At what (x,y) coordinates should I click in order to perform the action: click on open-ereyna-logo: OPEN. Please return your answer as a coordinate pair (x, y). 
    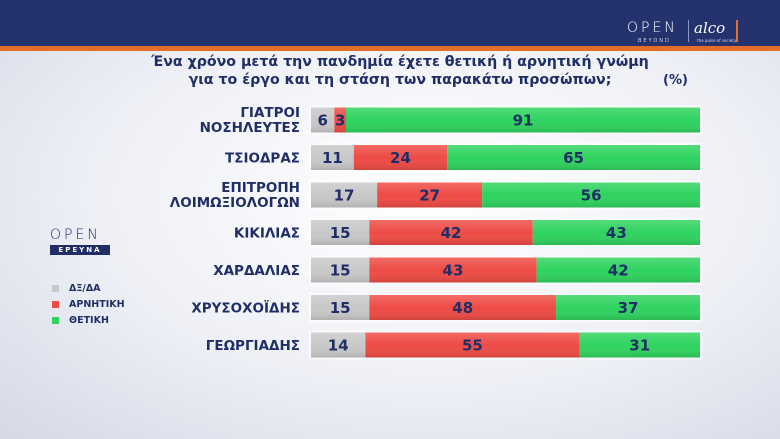
    Looking at the image, I should click on (75, 235).